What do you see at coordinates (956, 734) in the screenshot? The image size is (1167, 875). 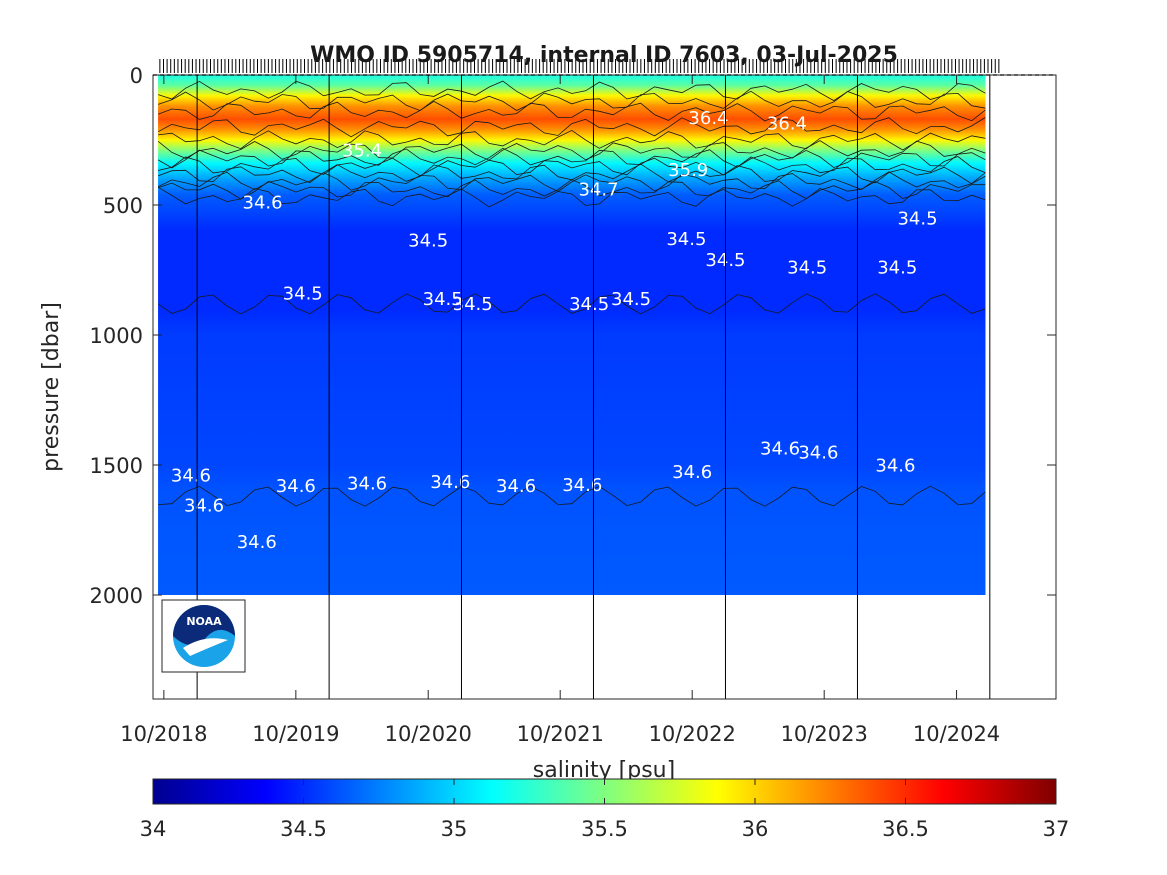 I see `x-tick-label: 10/2024` at bounding box center [956, 734].